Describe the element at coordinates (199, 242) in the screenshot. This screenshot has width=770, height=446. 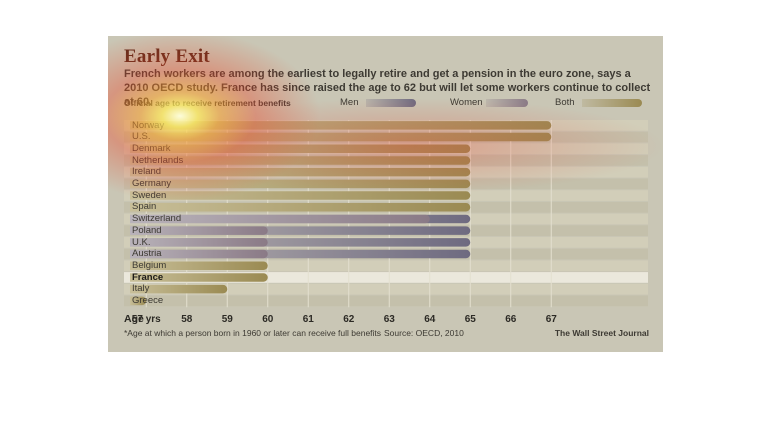
I see `bar-women-uk` at that location.